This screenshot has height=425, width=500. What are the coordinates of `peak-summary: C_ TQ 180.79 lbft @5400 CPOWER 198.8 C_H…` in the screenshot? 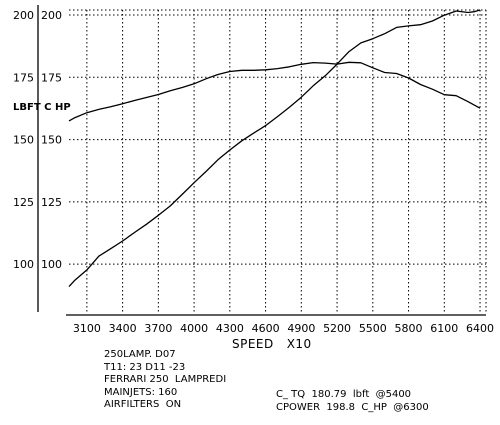 It's located at (352, 401).